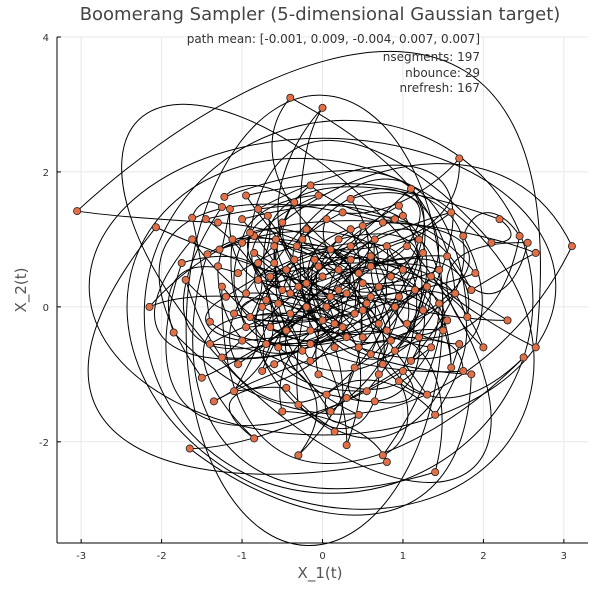  Describe the element at coordinates (483, 556) in the screenshot. I see `x-tick-label: 2` at that location.